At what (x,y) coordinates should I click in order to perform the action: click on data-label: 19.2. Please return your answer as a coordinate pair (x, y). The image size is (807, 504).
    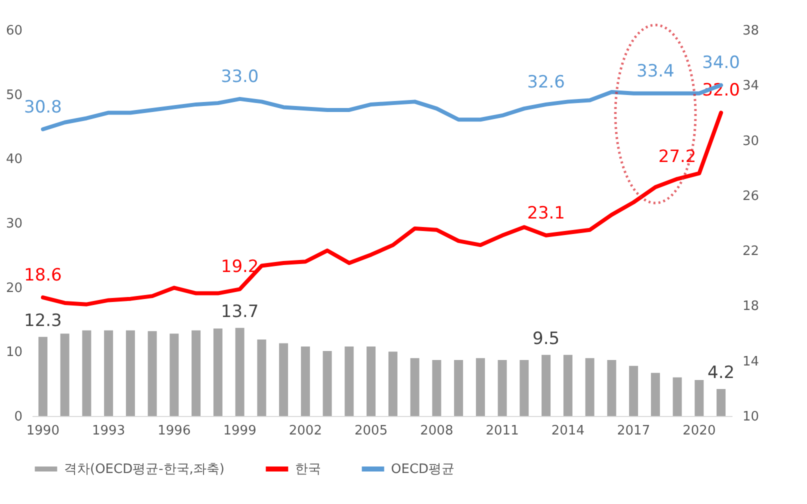
    Looking at the image, I should click on (239, 267).